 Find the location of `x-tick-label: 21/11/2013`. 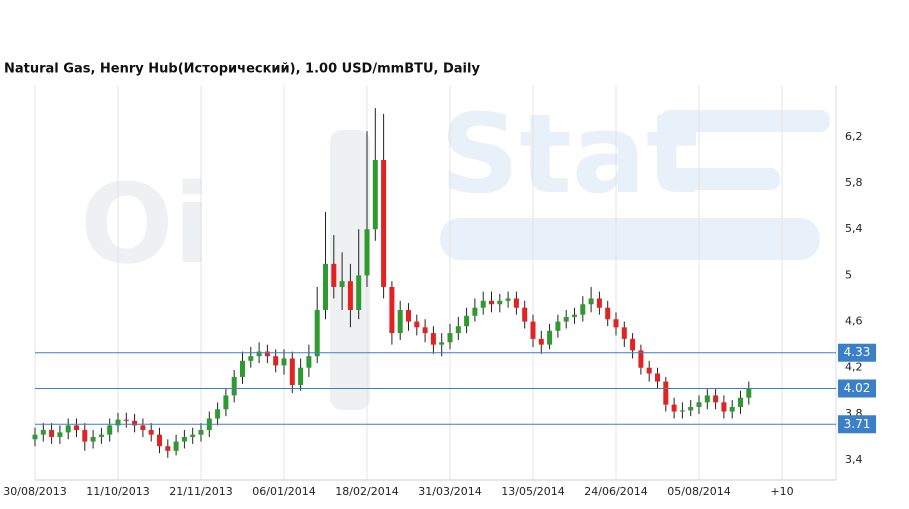

x-tick-label: 21/11/2013 is located at coordinates (200, 491).